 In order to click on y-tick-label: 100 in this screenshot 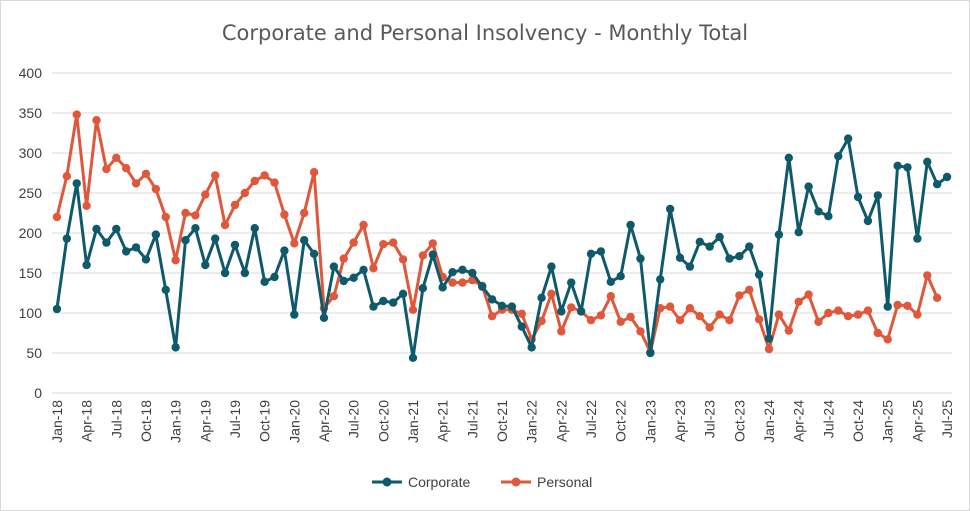, I will do `click(31, 313)`.